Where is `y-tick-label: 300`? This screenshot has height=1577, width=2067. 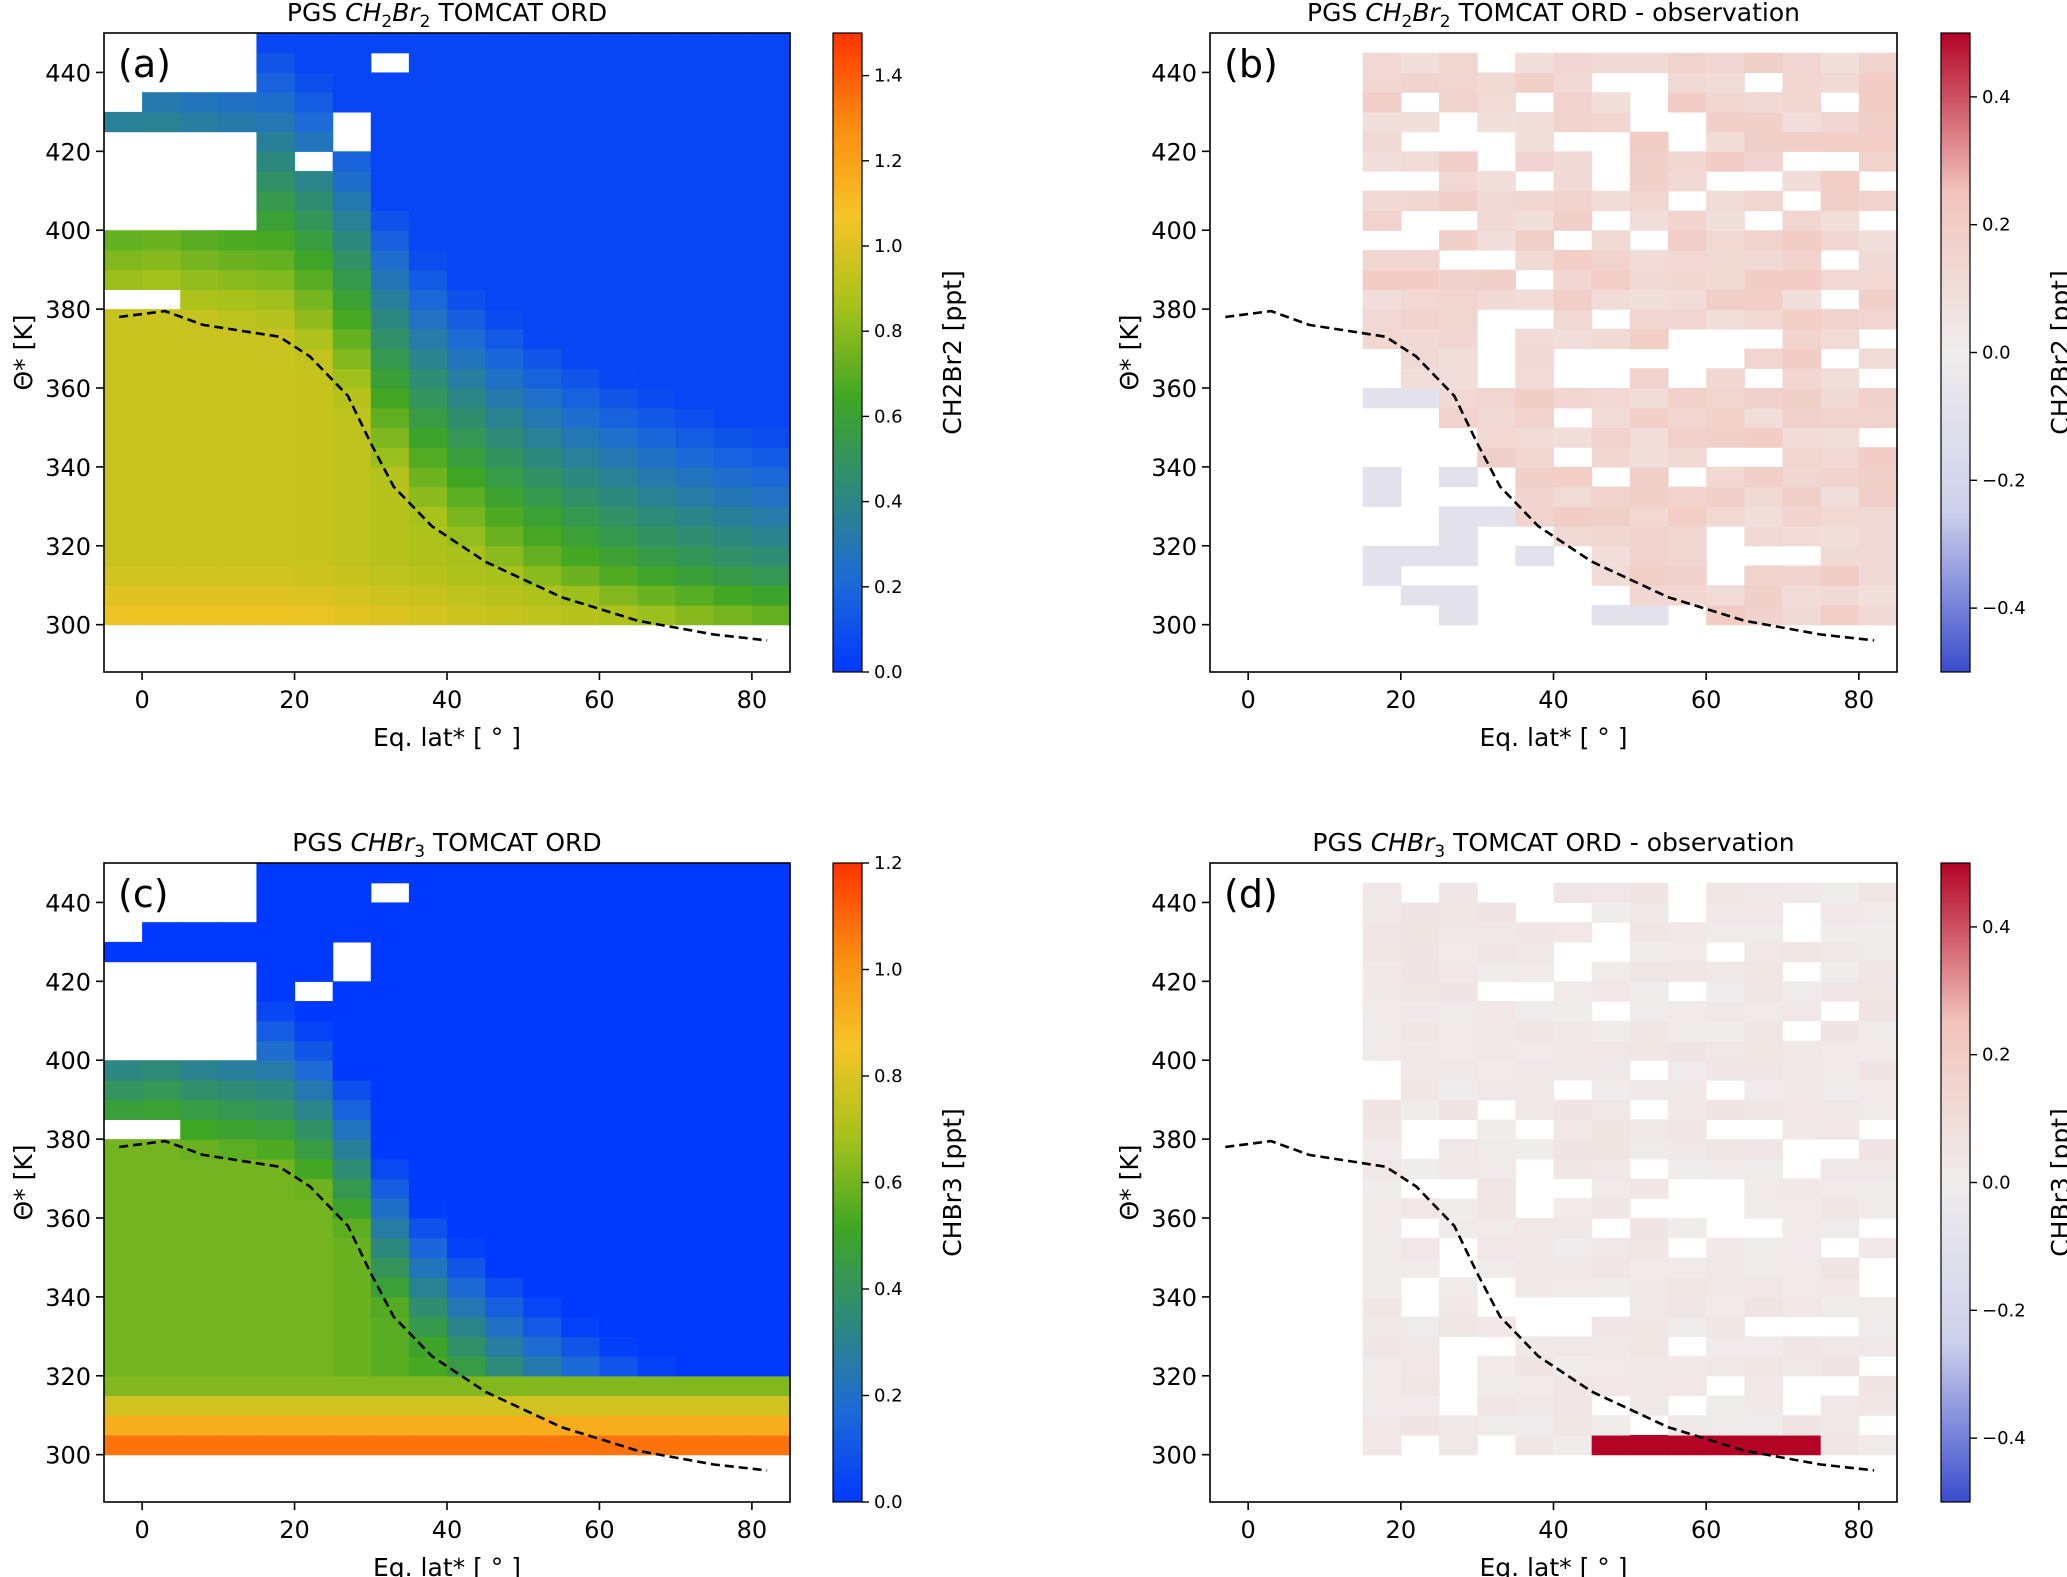 y-tick-label: 300 is located at coordinates (68, 626).